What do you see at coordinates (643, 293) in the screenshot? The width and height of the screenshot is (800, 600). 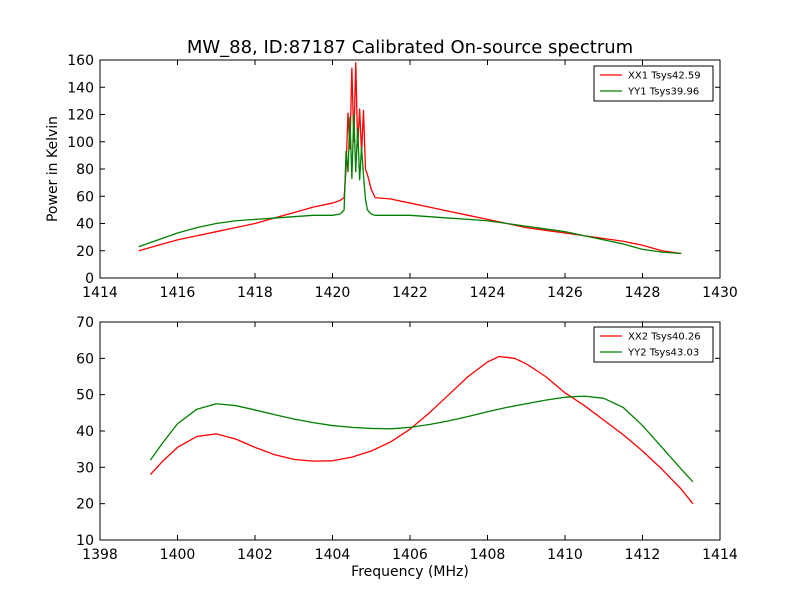 I see `x-tick-label: 1428` at bounding box center [643, 293].